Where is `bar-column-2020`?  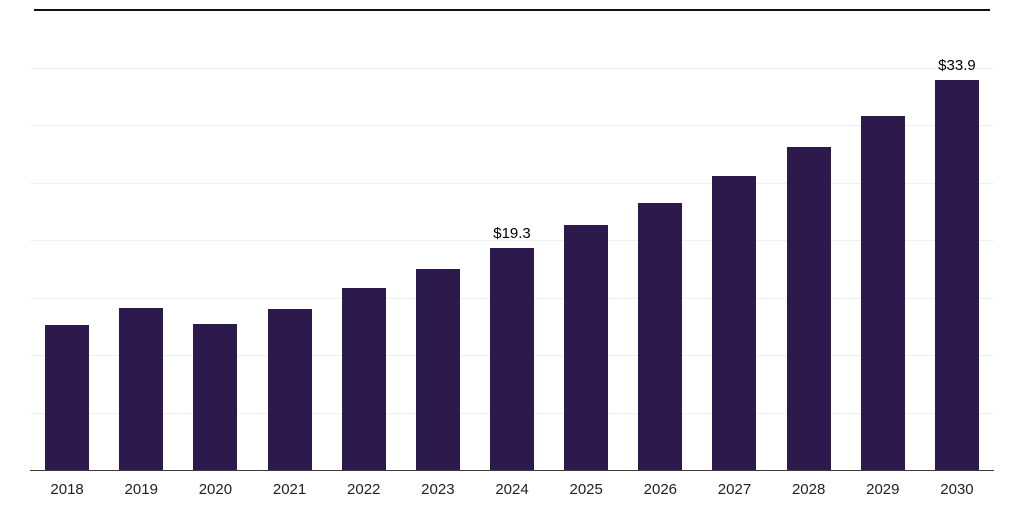
bar-column-2020 is located at coordinates (215, 240).